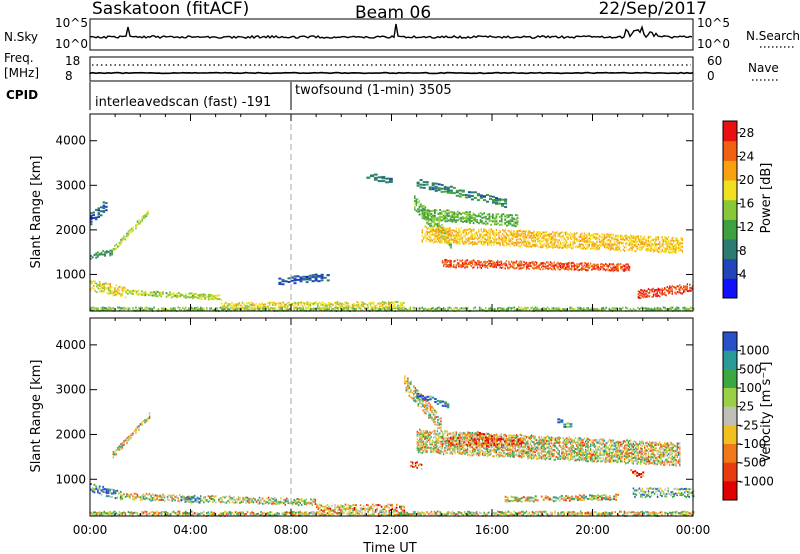 The width and height of the screenshot is (800, 554). What do you see at coordinates (743, 251) in the screenshot?
I see `power-colorbar-label-1: 8` at bounding box center [743, 251].